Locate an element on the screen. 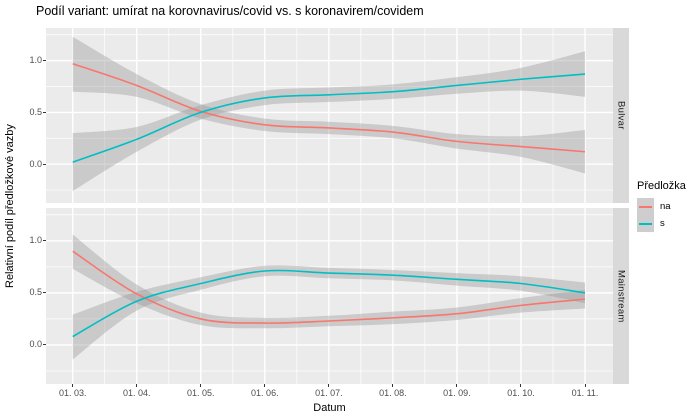 Image resolution: width=700 pixels, height=420 pixels. x-tick-label: 01. 10. is located at coordinates (521, 393).